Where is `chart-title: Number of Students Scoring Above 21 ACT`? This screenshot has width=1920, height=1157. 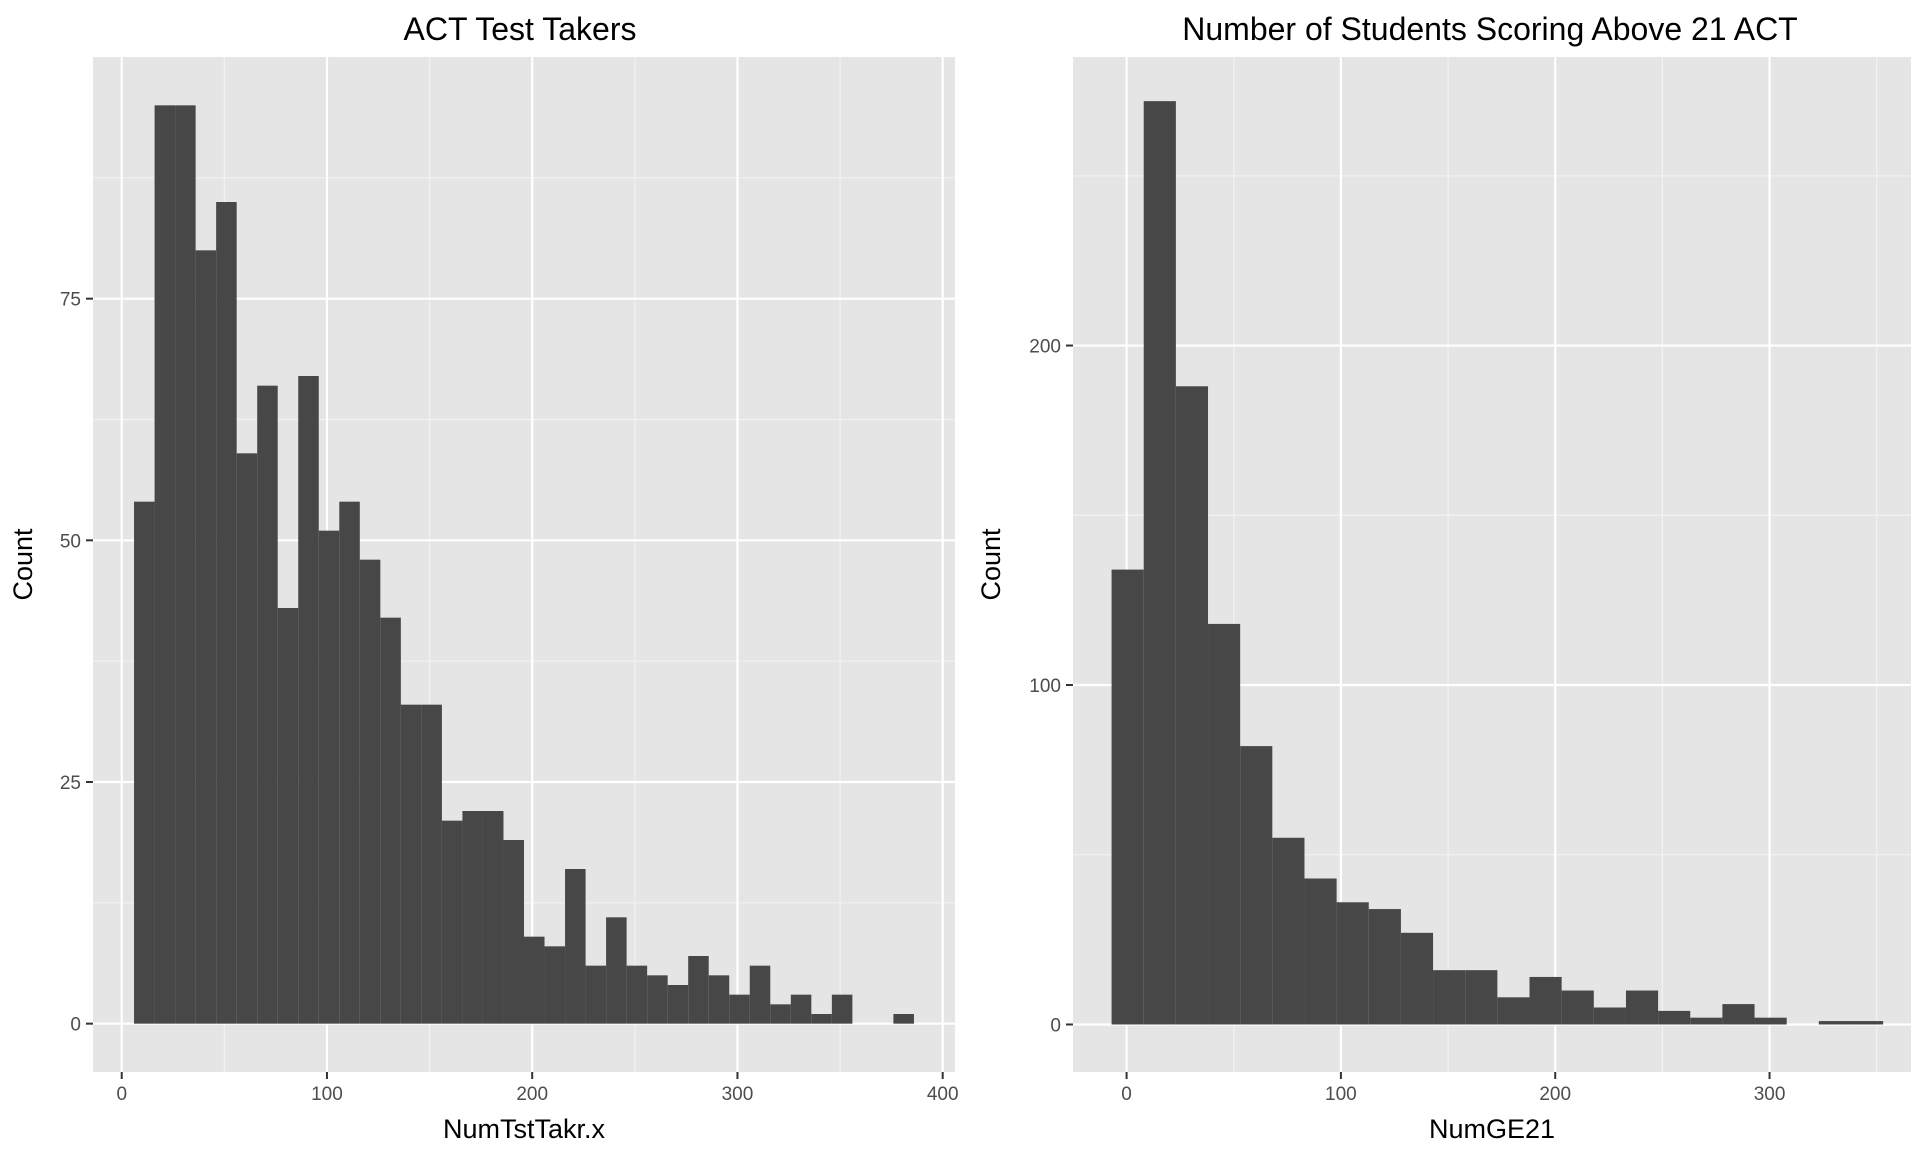 chart-title: Number of Students Scoring Above 21 ACT is located at coordinates (1489, 29).